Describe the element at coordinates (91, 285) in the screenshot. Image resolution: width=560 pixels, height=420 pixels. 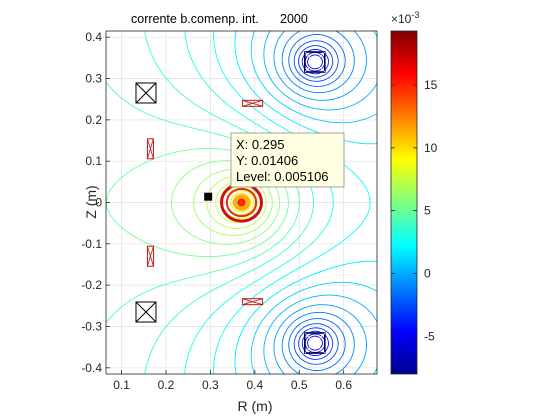
I see `y-tick-label: -0.2` at that location.